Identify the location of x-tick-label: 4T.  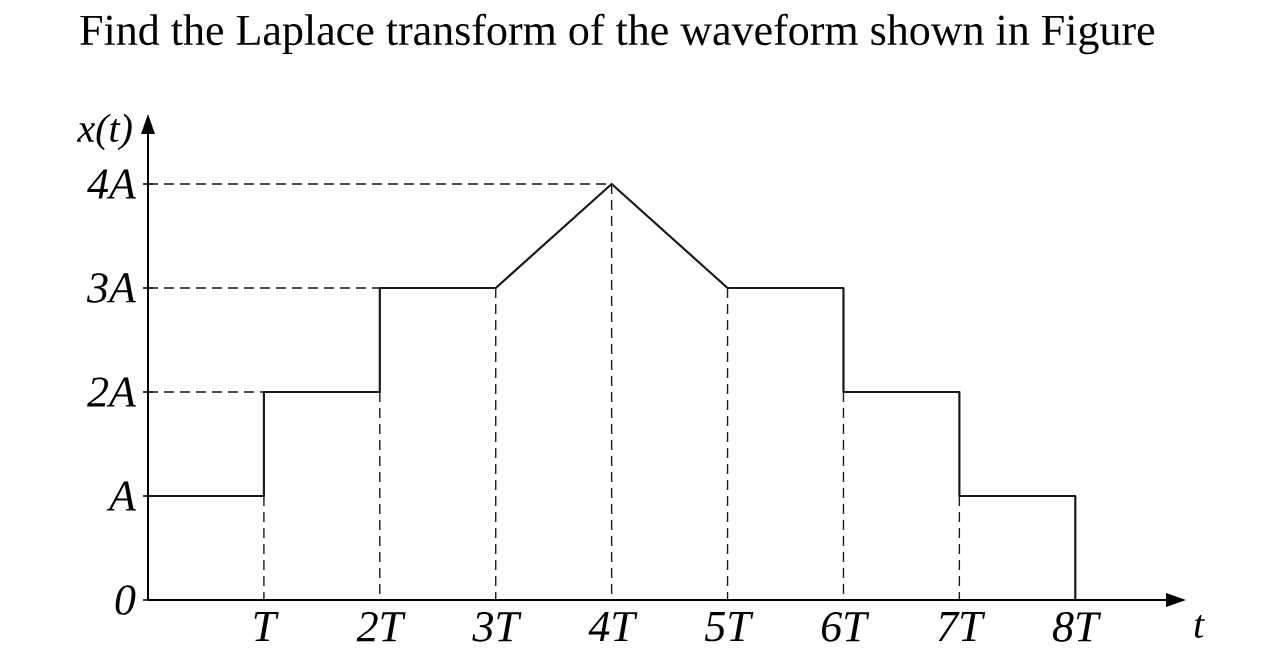
(613, 627).